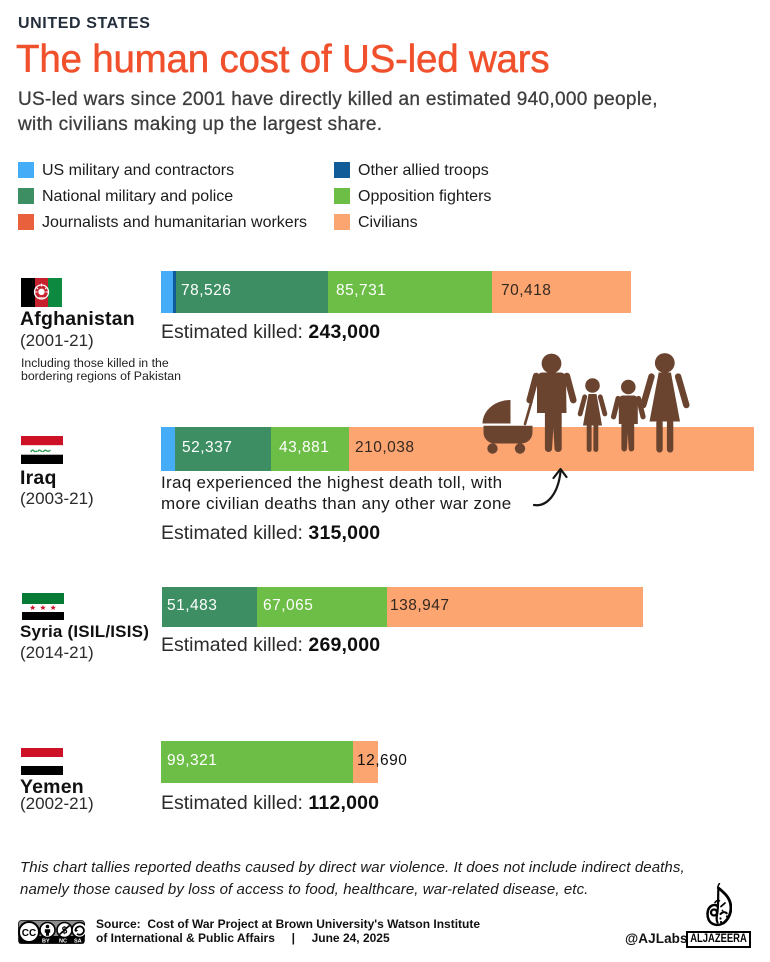  I want to click on svg-text: CC, so click(29, 933).